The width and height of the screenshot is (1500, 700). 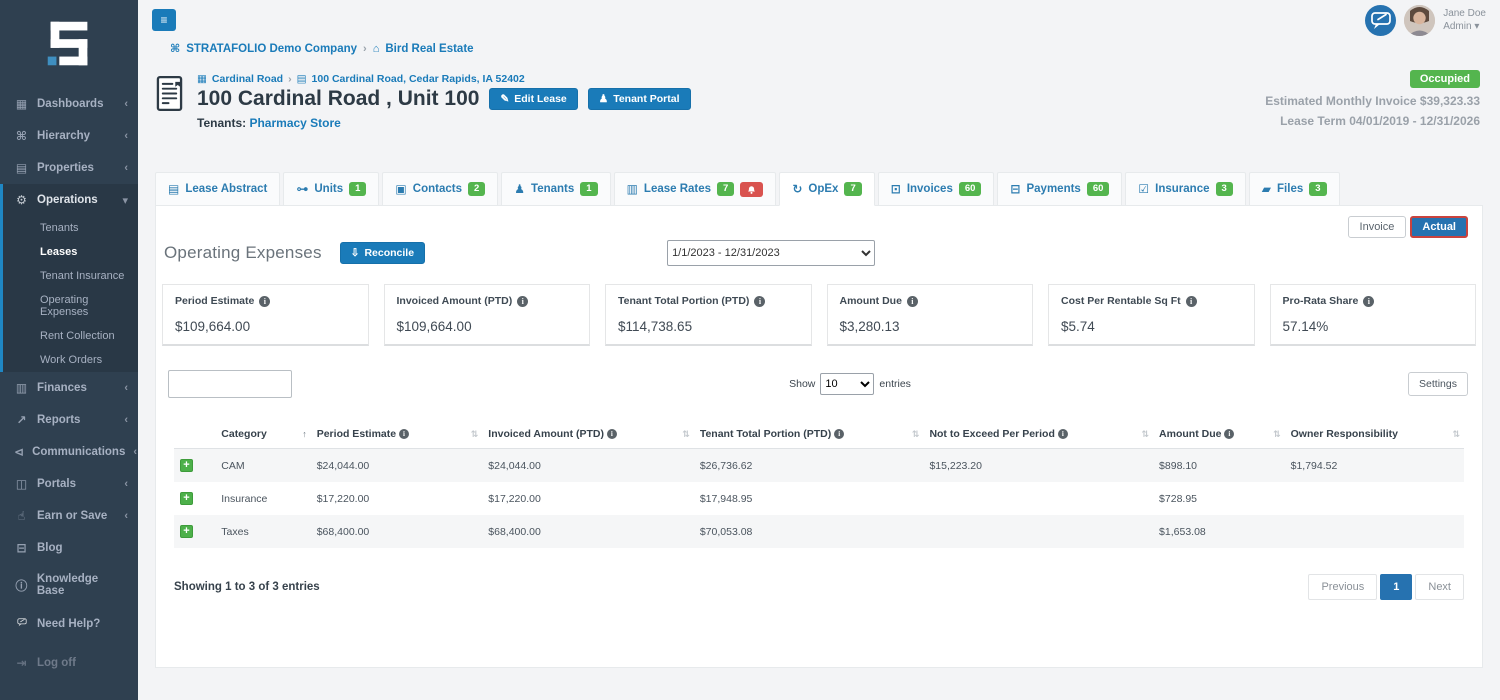 I want to click on period-select: 1/1/2023 - 12/31/2023, so click(x=771, y=253).